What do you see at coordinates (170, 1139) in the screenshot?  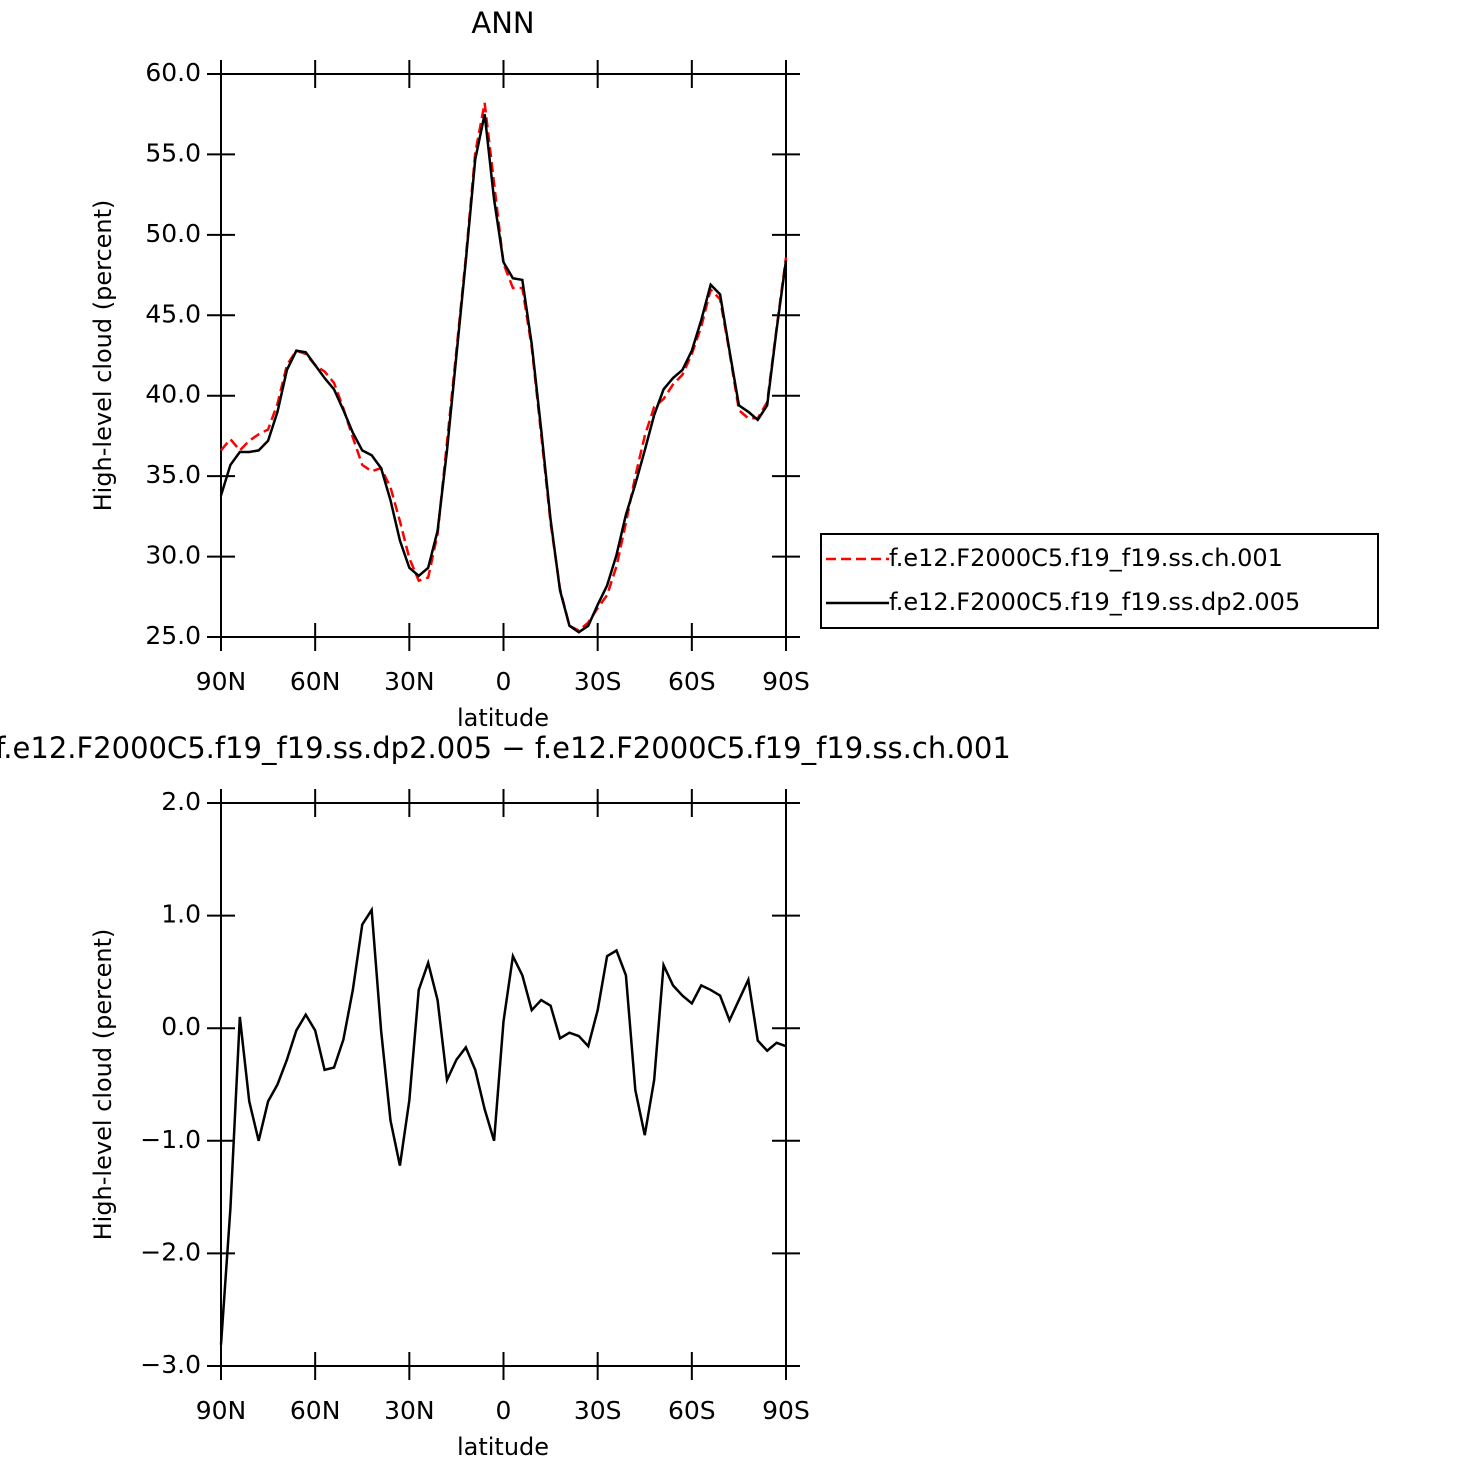 I see `y-tick-label: −1.0` at bounding box center [170, 1139].